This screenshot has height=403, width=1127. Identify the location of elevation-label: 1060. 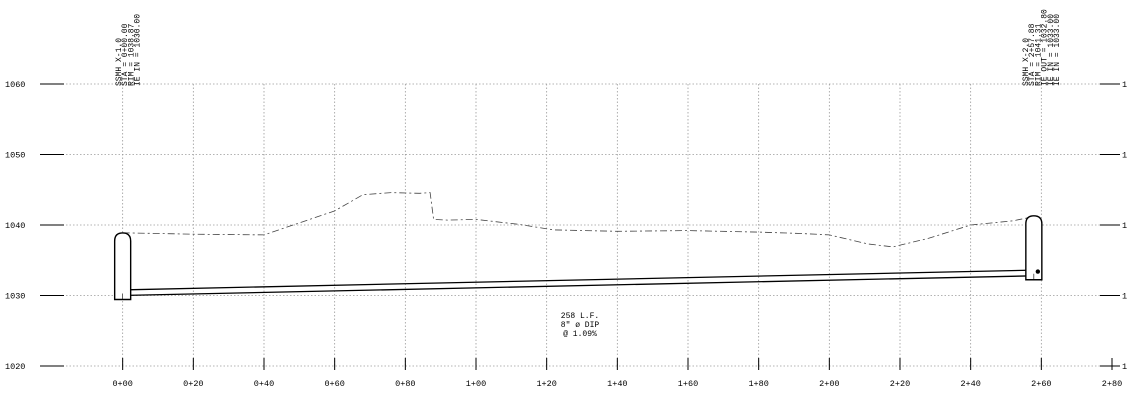
(15, 85).